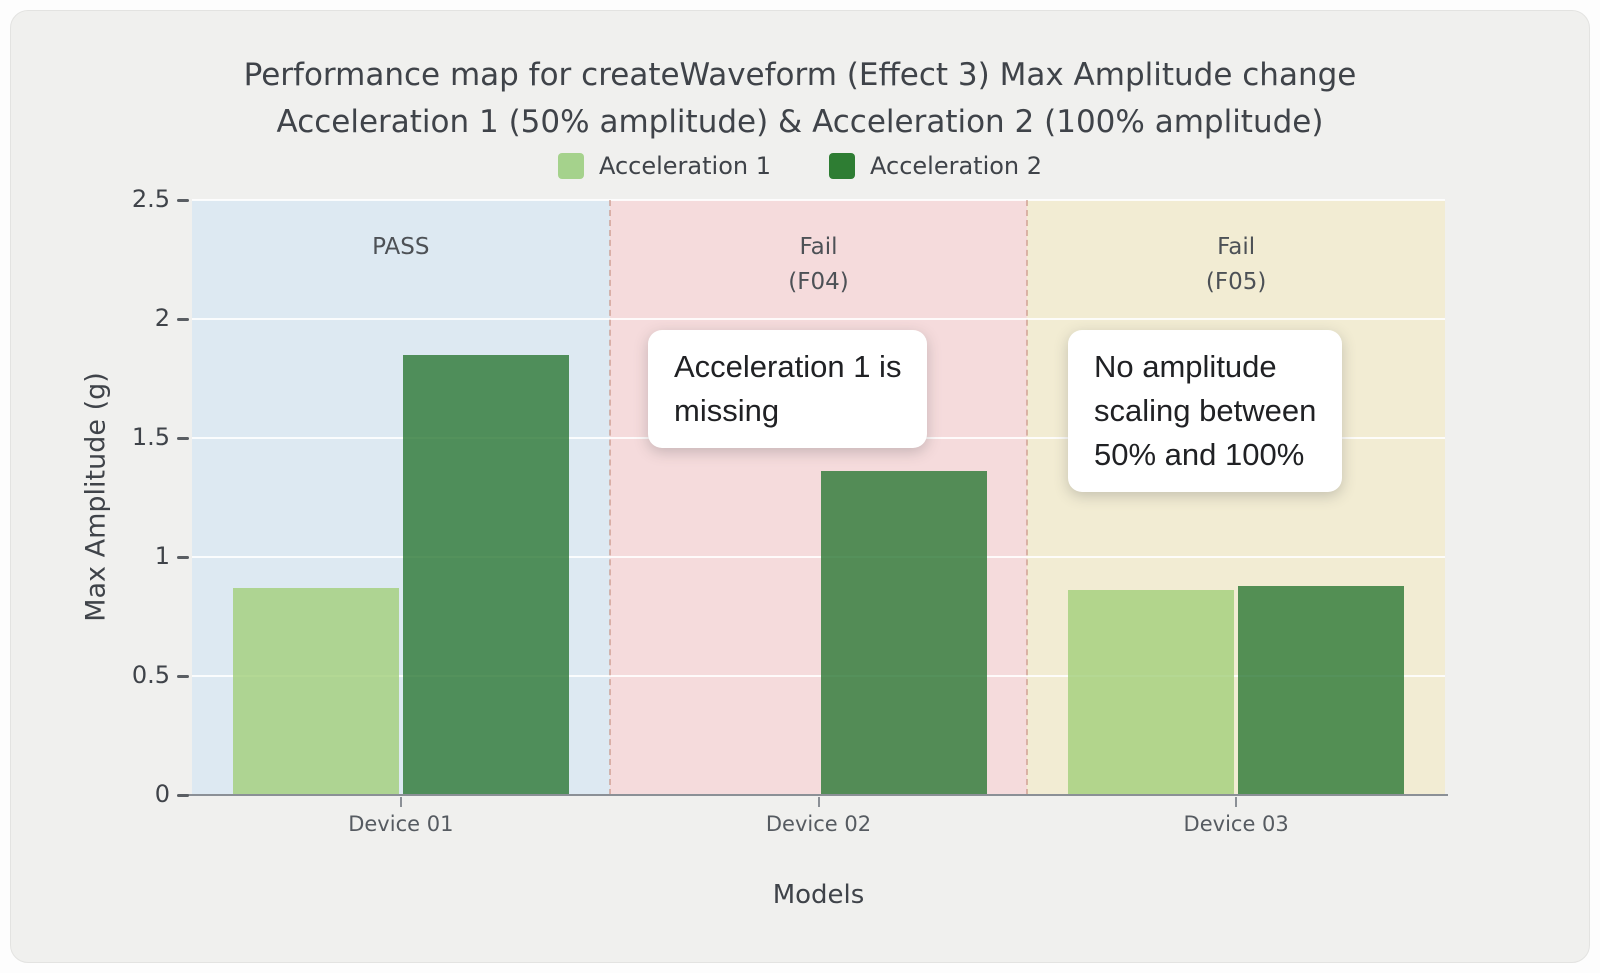  I want to click on y-tick-label-0: 0, so click(162, 794).